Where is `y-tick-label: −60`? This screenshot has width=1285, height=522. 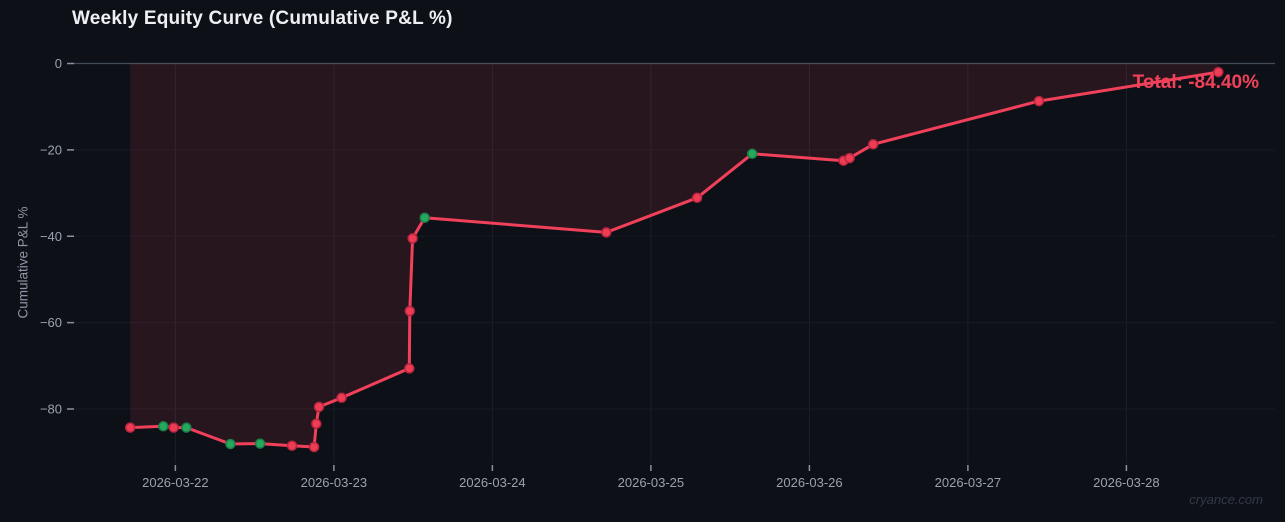 y-tick-label: −60 is located at coordinates (51, 322).